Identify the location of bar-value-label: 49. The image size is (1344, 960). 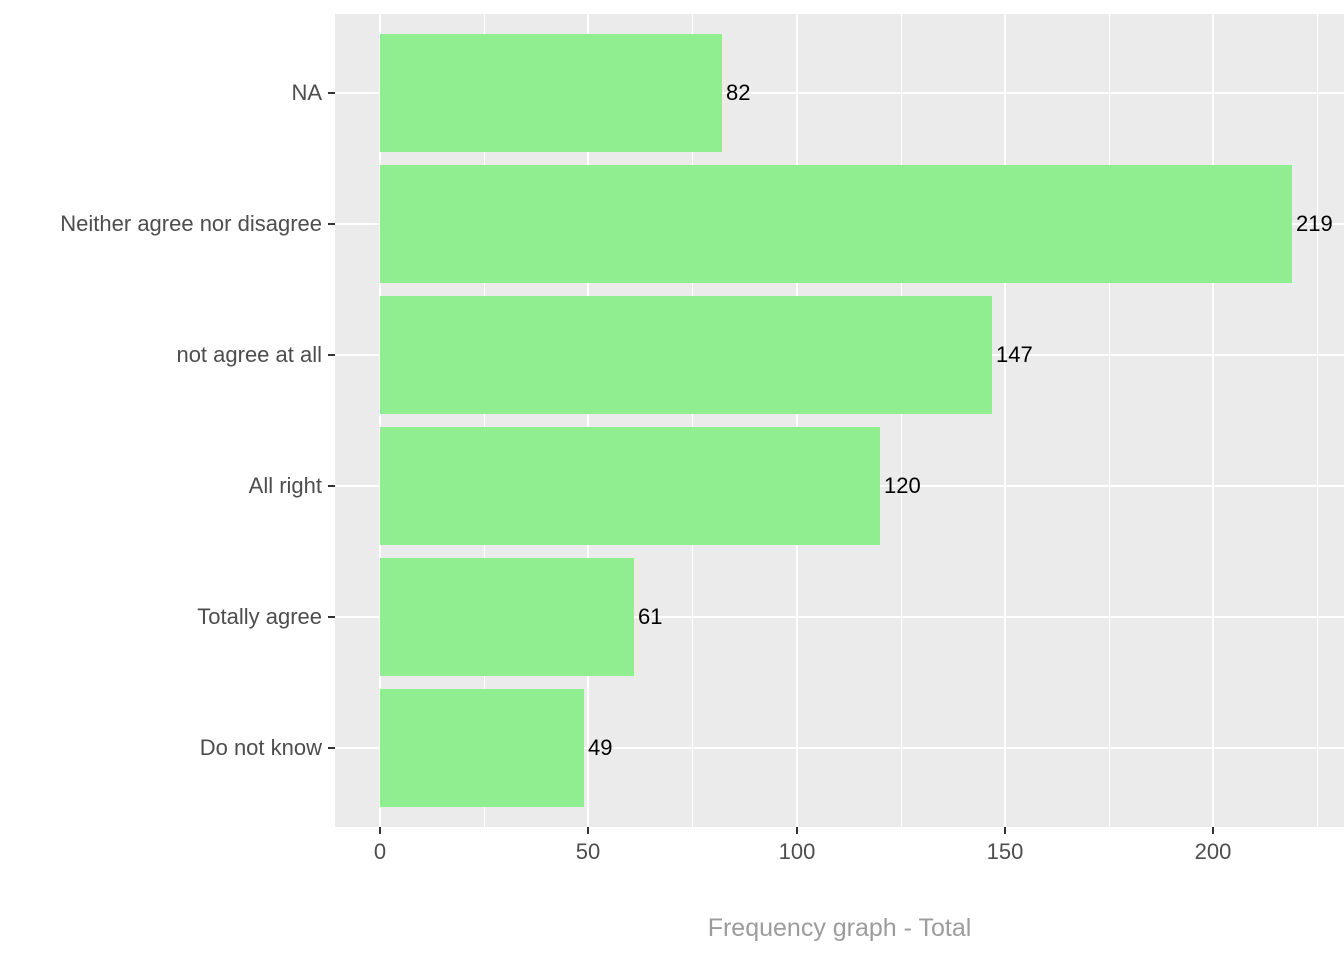
(600, 747).